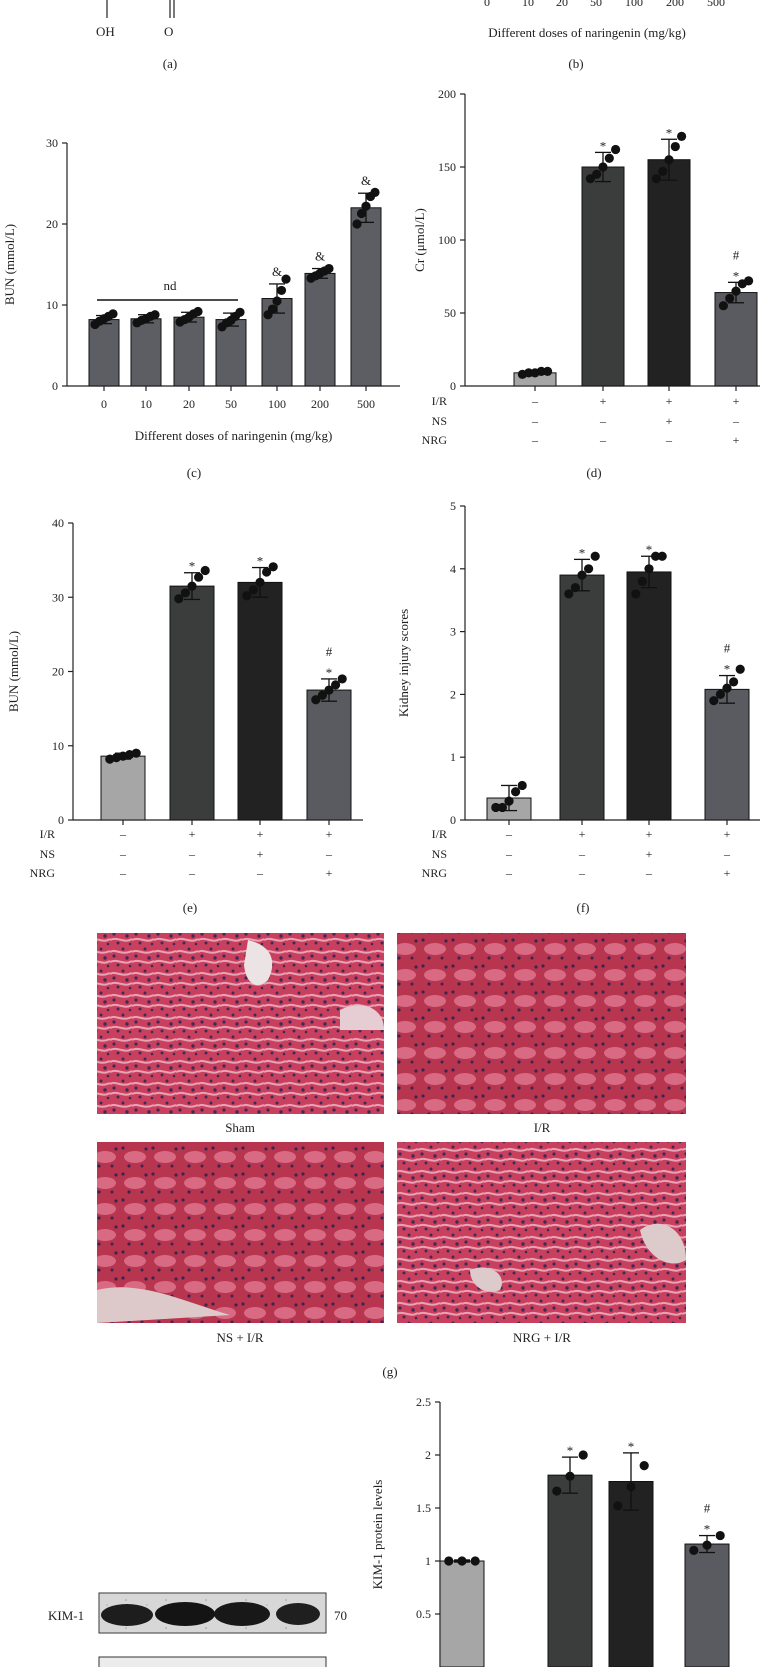  What do you see at coordinates (163, 1305) in the screenshot?
I see `histology-lumen` at bounding box center [163, 1305].